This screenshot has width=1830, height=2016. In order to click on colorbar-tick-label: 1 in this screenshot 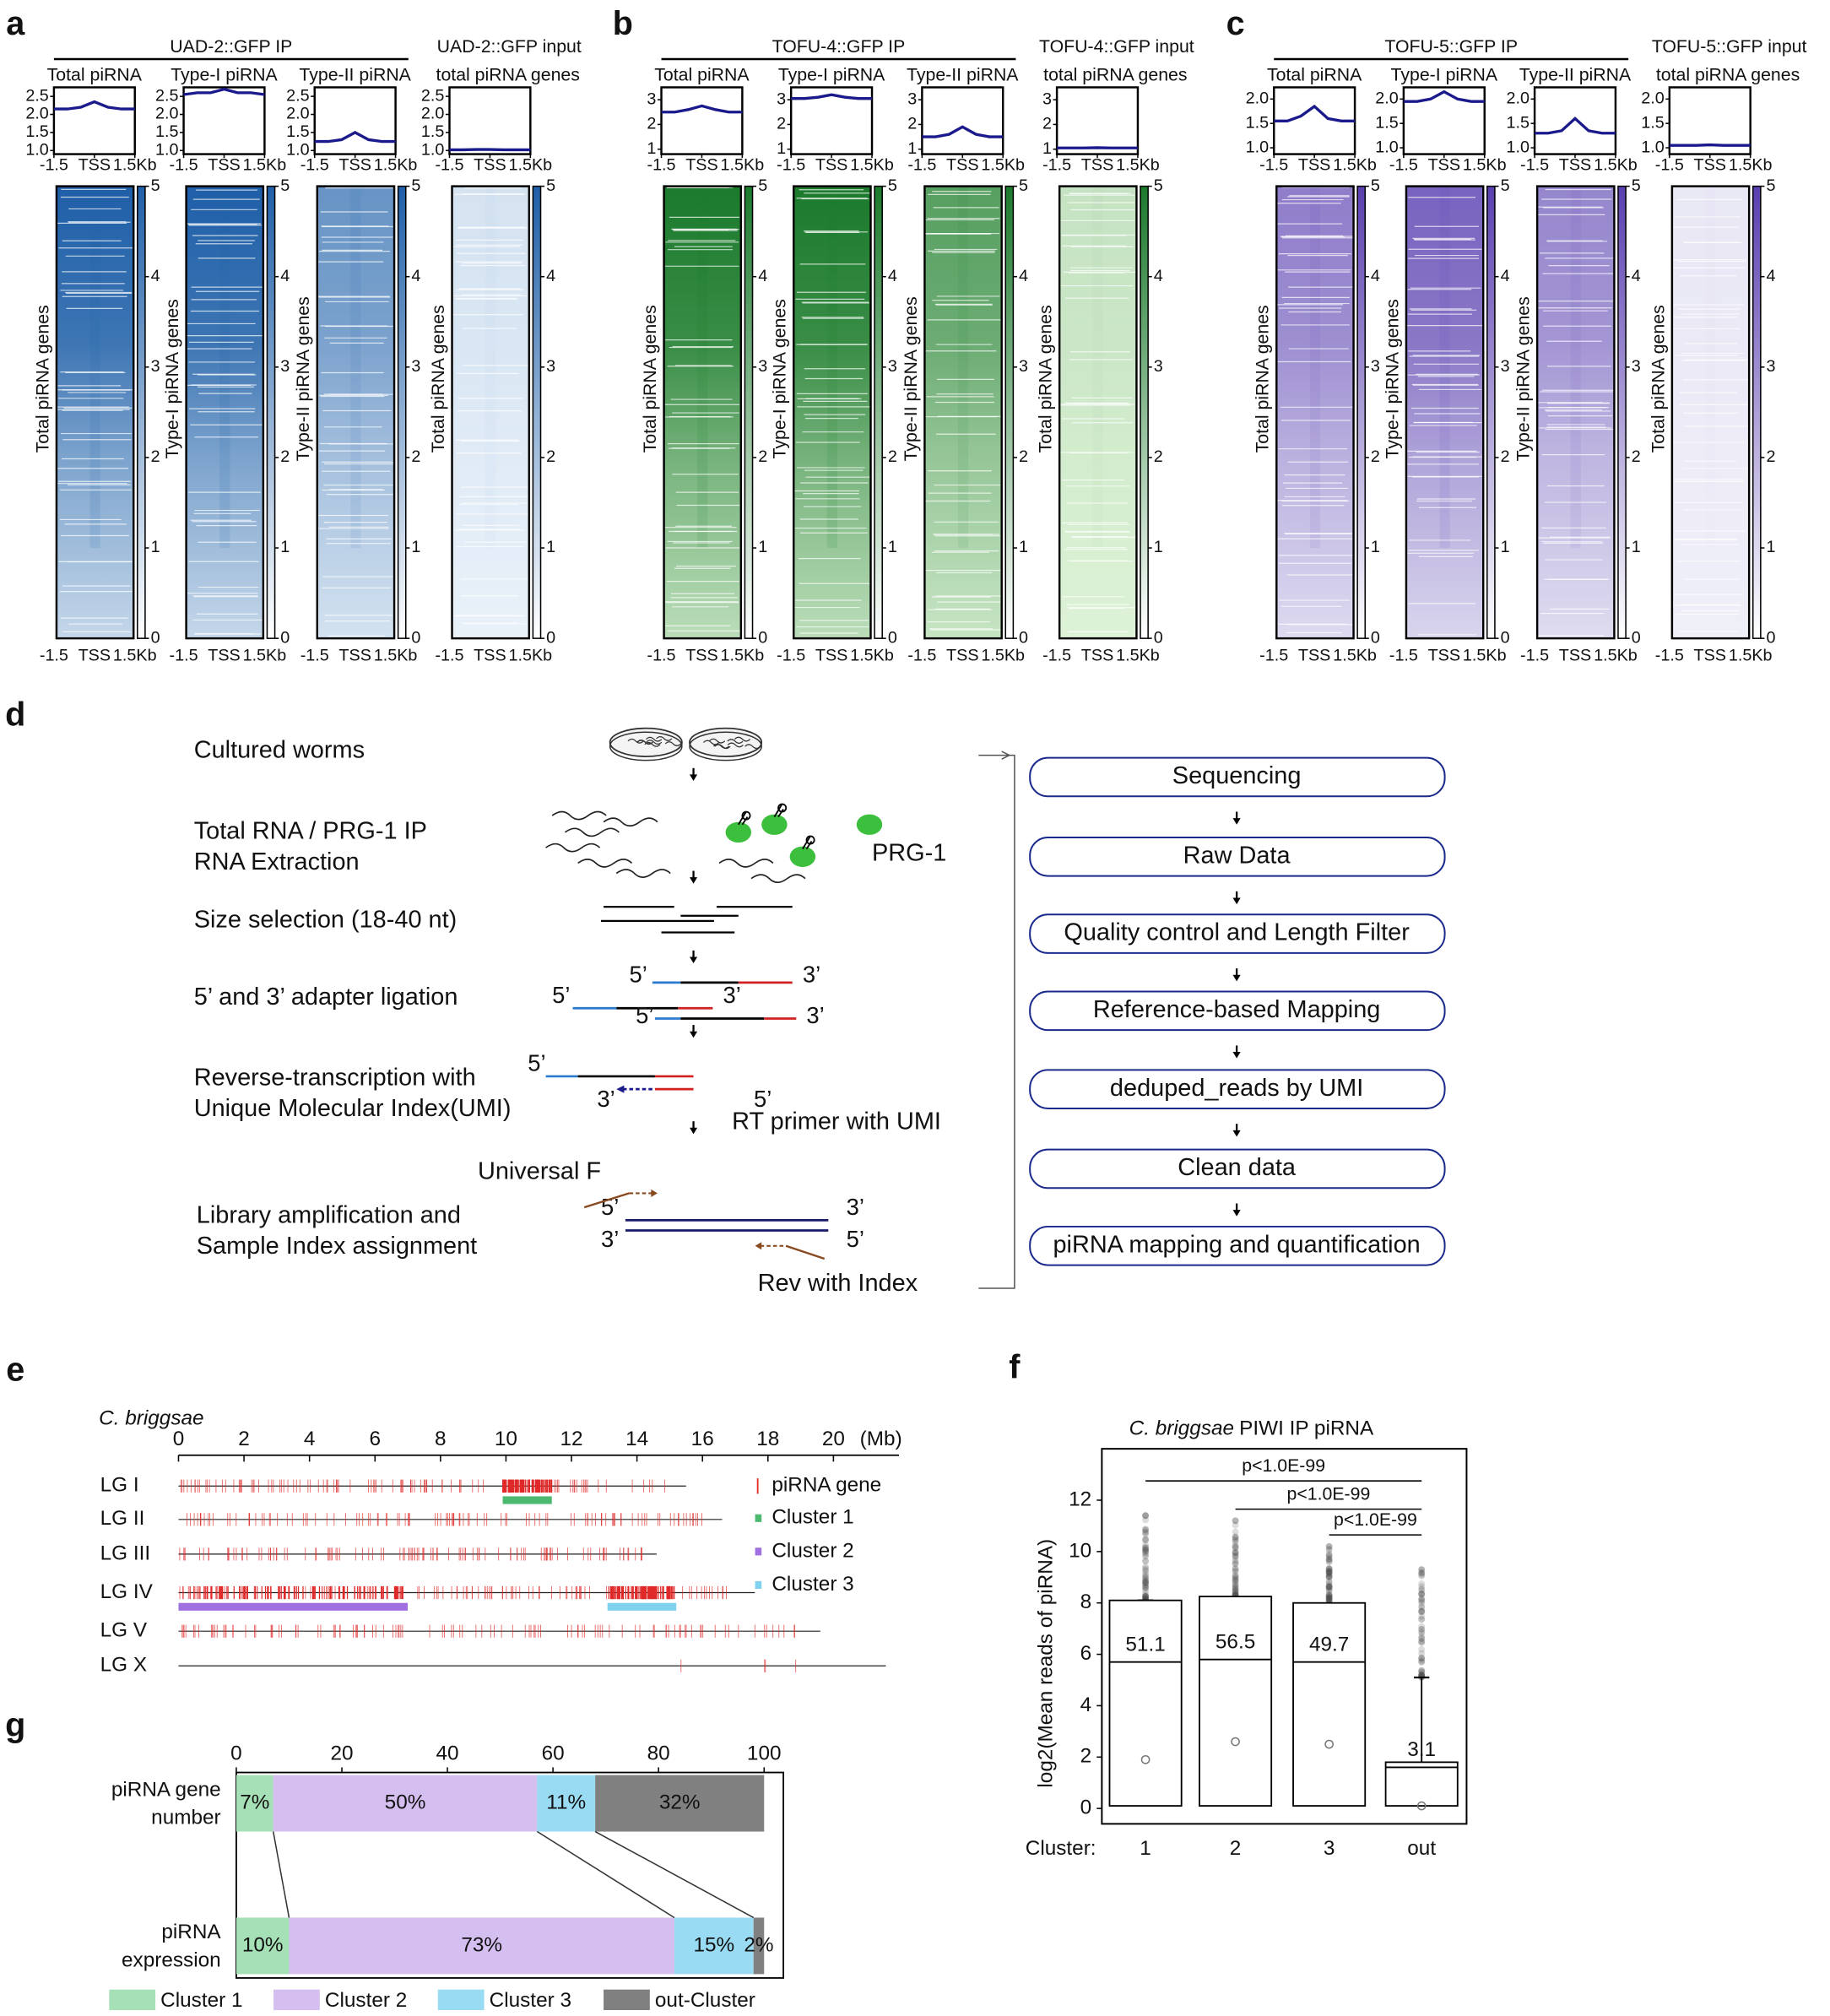, I will do `click(1375, 547)`.